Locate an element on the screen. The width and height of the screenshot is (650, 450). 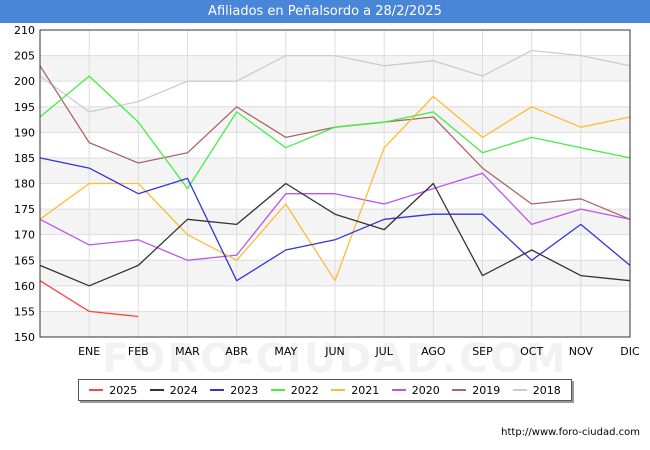
legend-item-2023: 2023 is located at coordinates (234, 390).